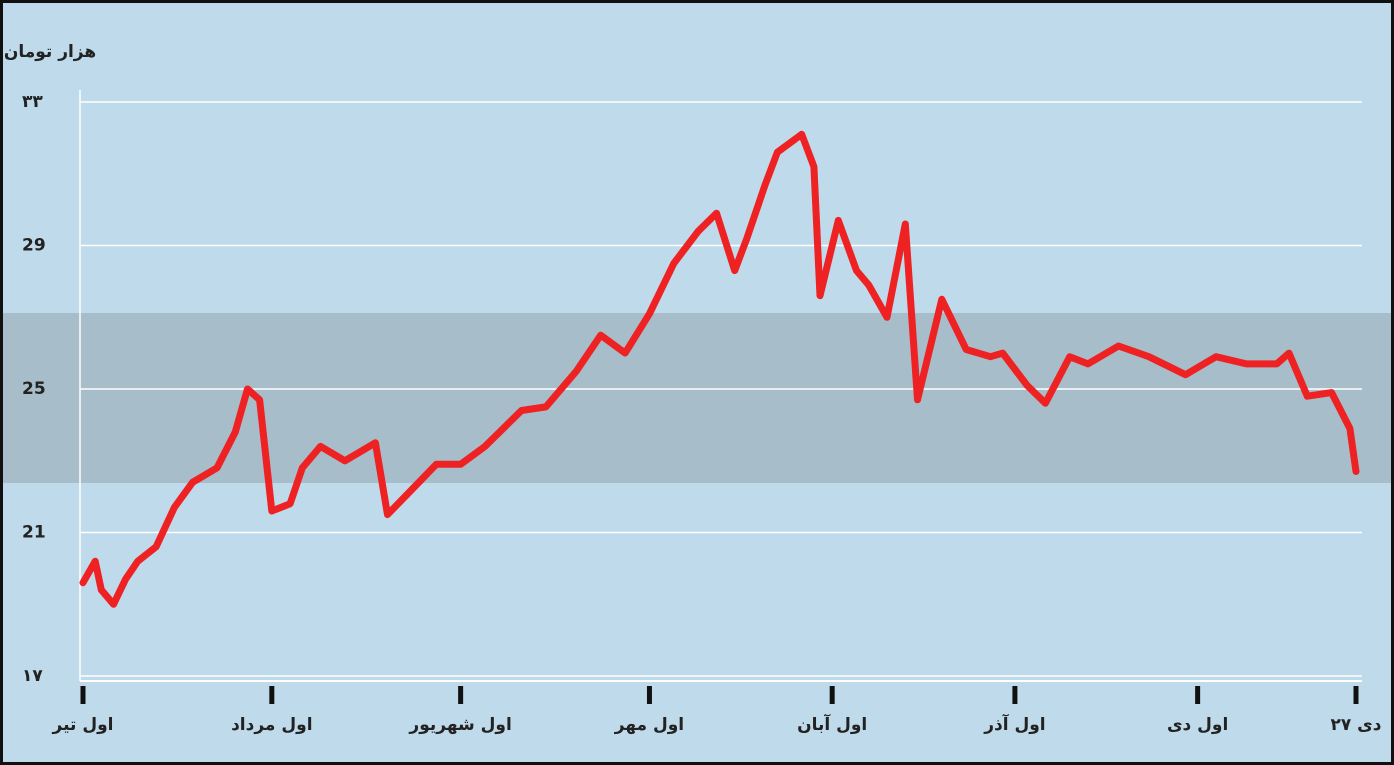 This screenshot has width=1394, height=765. I want to click on x-tick-label: اول مهر, so click(649, 725).